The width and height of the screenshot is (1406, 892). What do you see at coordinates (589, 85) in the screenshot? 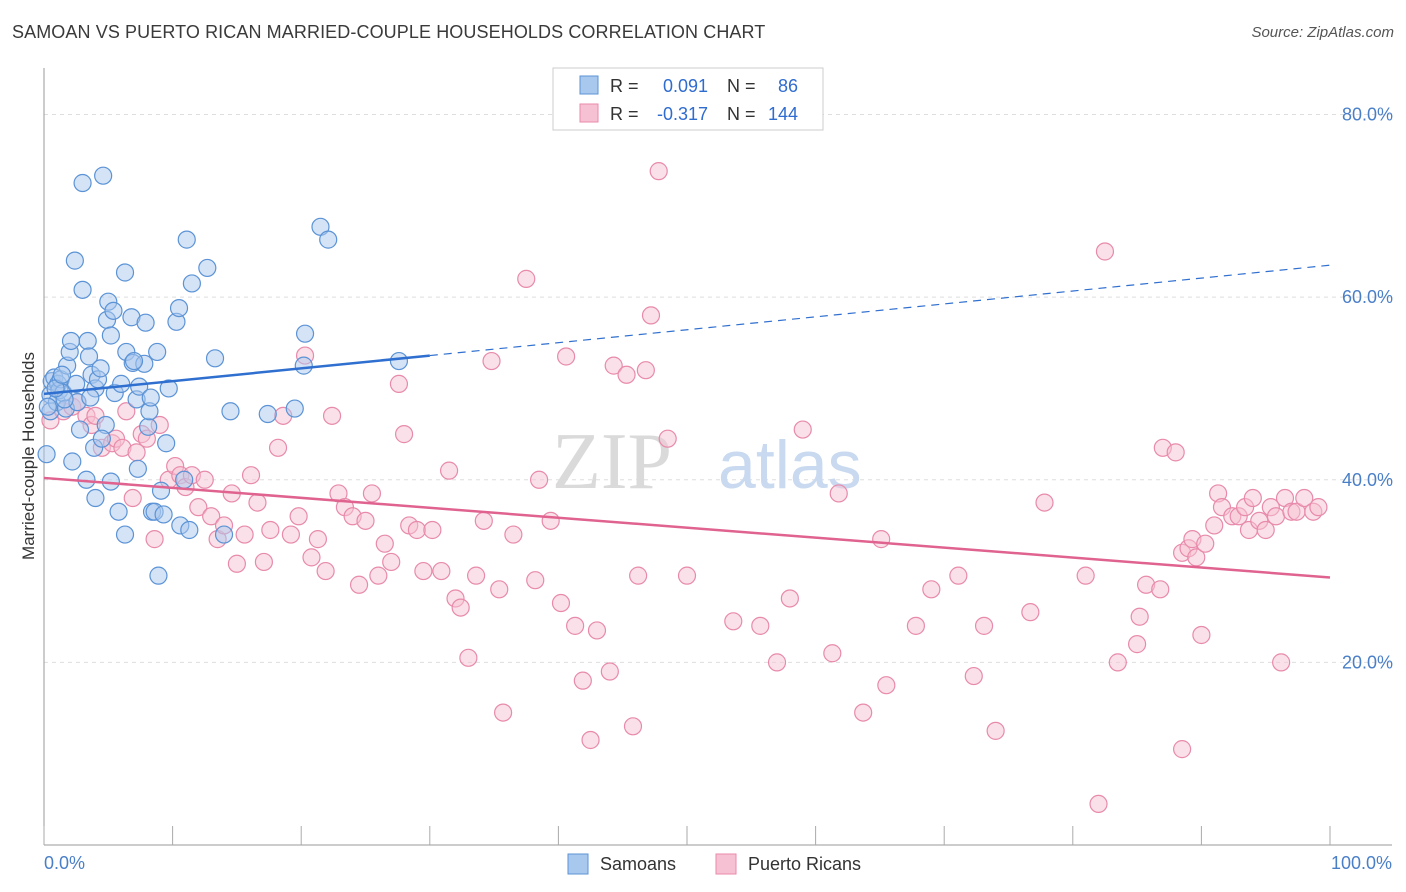
I see `legend-swatch-samoans` at bounding box center [589, 85].